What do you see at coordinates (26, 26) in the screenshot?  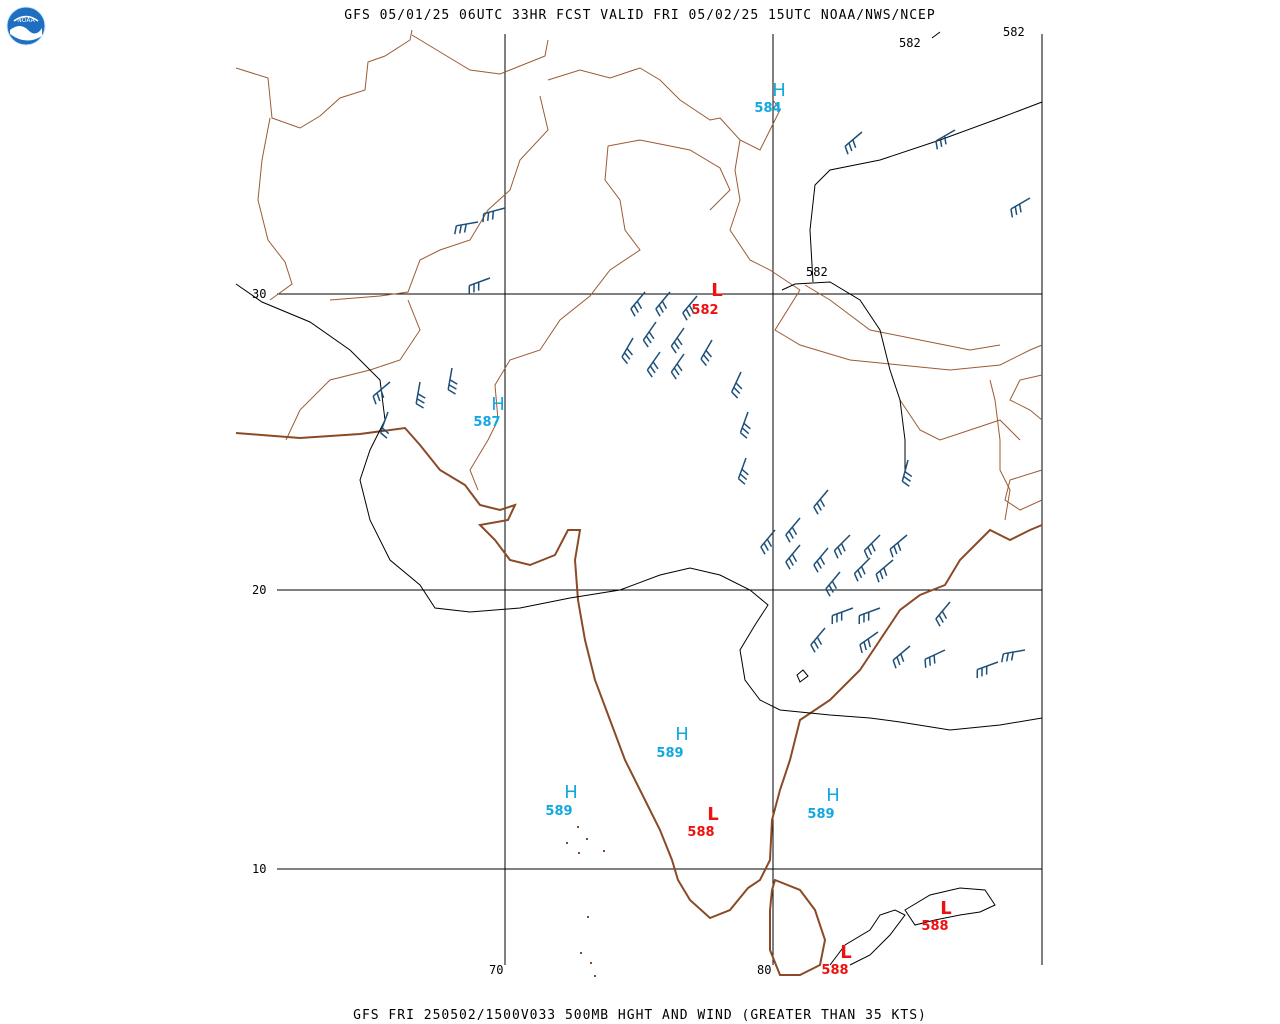 I see `noaa-logo-icon: NOAA` at bounding box center [26, 26].